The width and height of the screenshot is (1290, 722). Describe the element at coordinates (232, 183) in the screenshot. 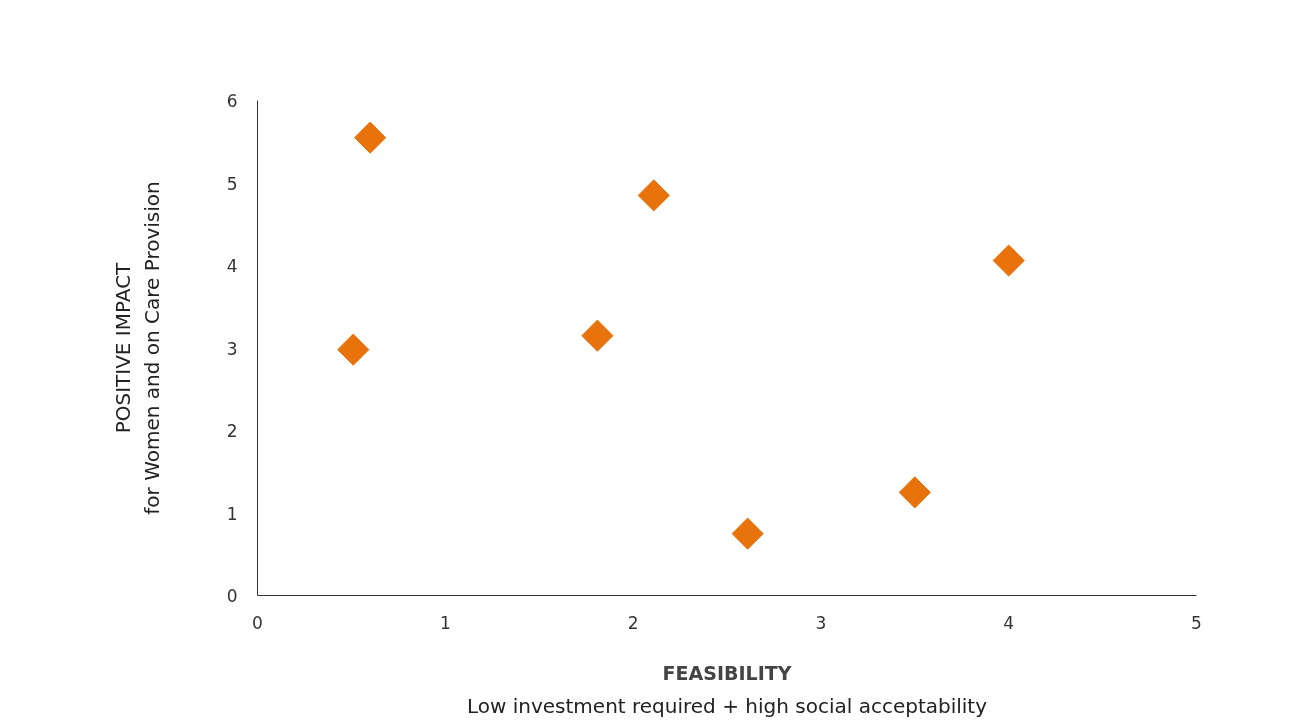

I see `y-tick-label: 5` at that location.